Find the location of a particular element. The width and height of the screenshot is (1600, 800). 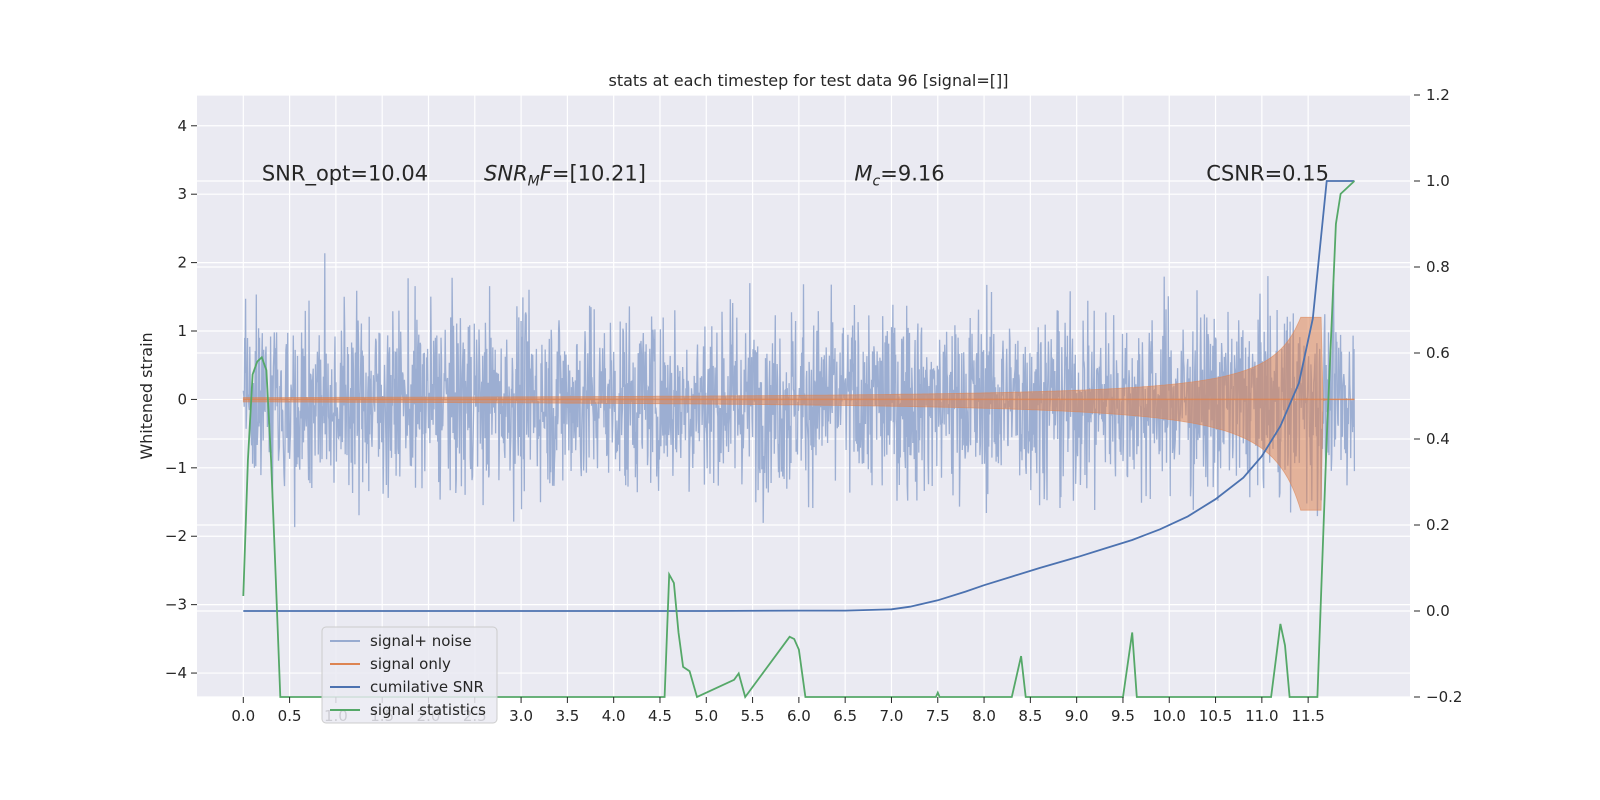

x-tick-label: 4.5 is located at coordinates (660, 716).